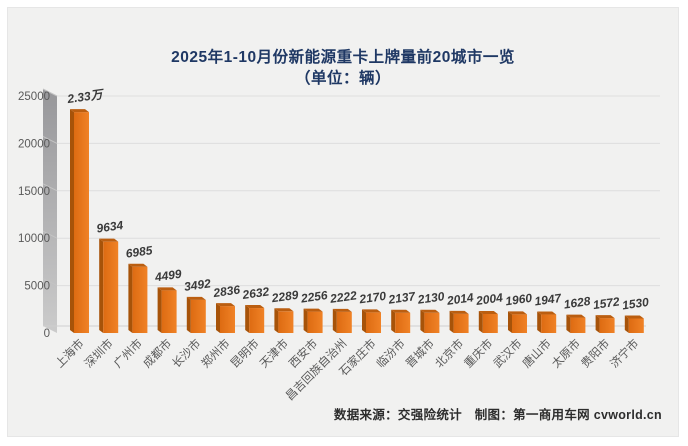 Image resolution: width=688 pixels, height=446 pixels. Describe the element at coordinates (402, 298) in the screenshot. I see `bar-value-label: 2137` at that location.